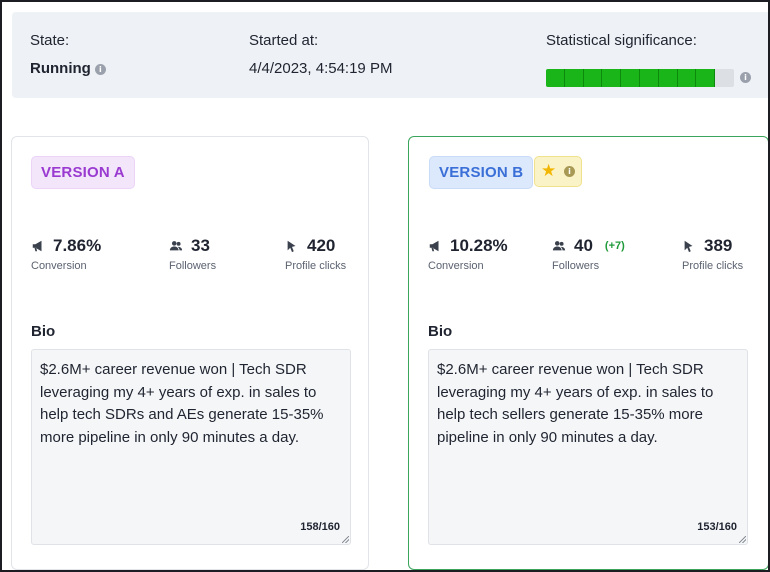 This screenshot has width=770, height=572. I want to click on winner-badge: ★ i, so click(558, 171).